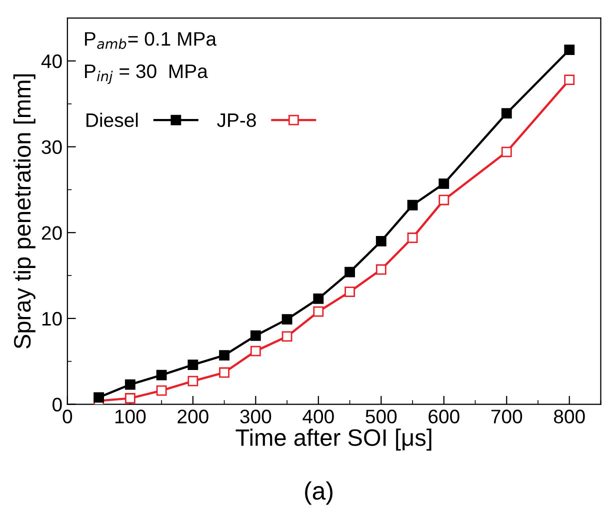 This screenshot has height=515, width=613. What do you see at coordinates (569, 417) in the screenshot?
I see `x-tick-label: 800` at bounding box center [569, 417].